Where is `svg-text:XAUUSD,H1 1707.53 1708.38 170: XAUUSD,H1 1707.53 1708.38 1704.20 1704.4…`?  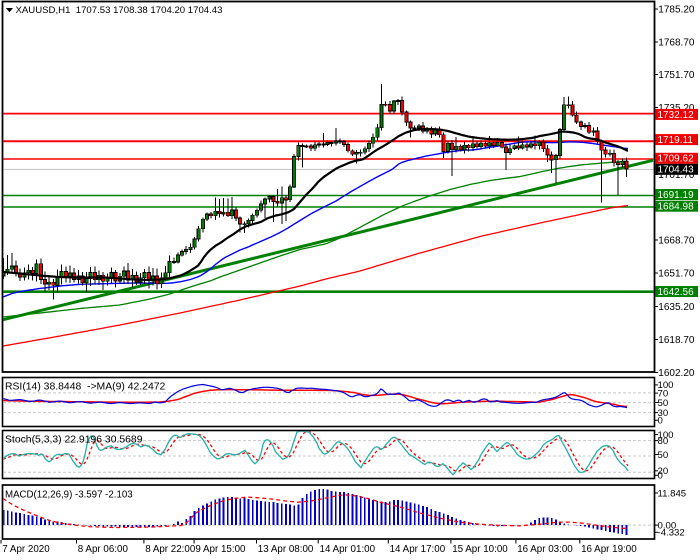
svg-text:XAUUSD,H1 1707.53 1708.38 170: XAUUSD,H1 1707.53 1708.38 1704.20 1704.4… is located at coordinates (119, 10).